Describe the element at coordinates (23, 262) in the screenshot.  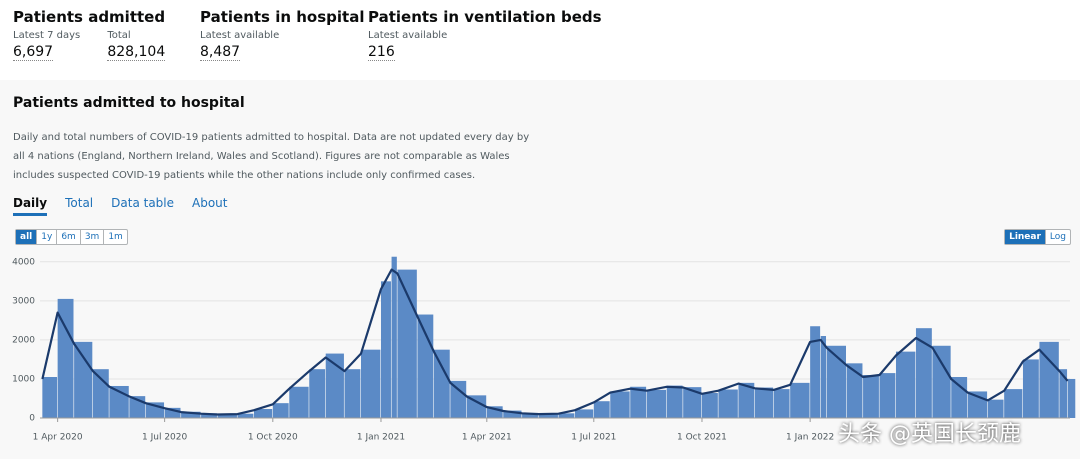
I see `y-tick-label: 4000` at that location.